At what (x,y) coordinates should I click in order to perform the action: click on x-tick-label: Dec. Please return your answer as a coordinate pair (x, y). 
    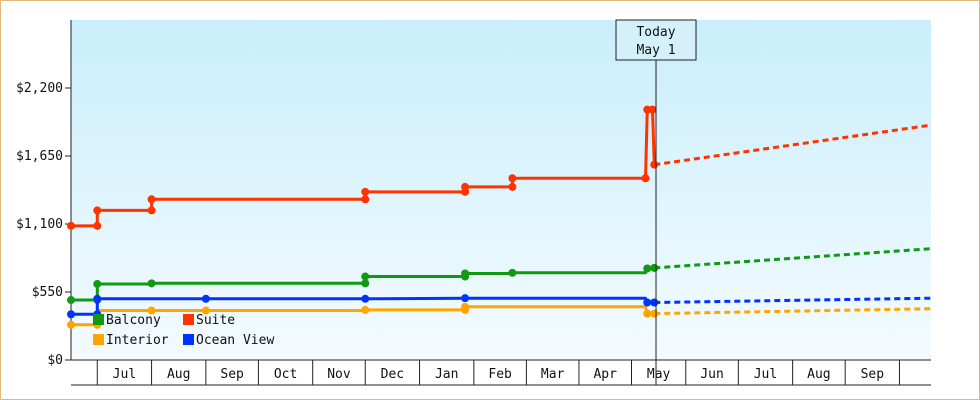
    Looking at the image, I should click on (392, 374).